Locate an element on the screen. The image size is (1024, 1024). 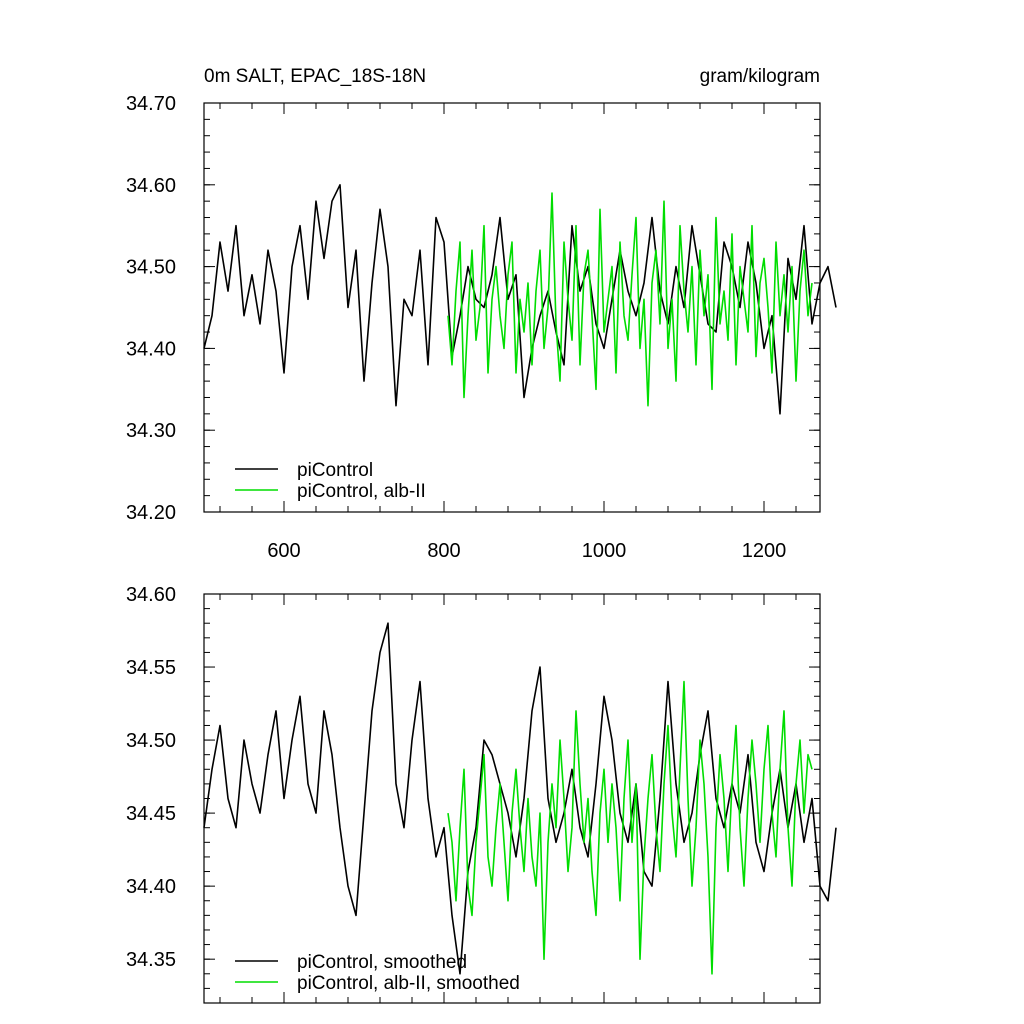
y-tick-label: 34.35 is located at coordinates (151, 960).